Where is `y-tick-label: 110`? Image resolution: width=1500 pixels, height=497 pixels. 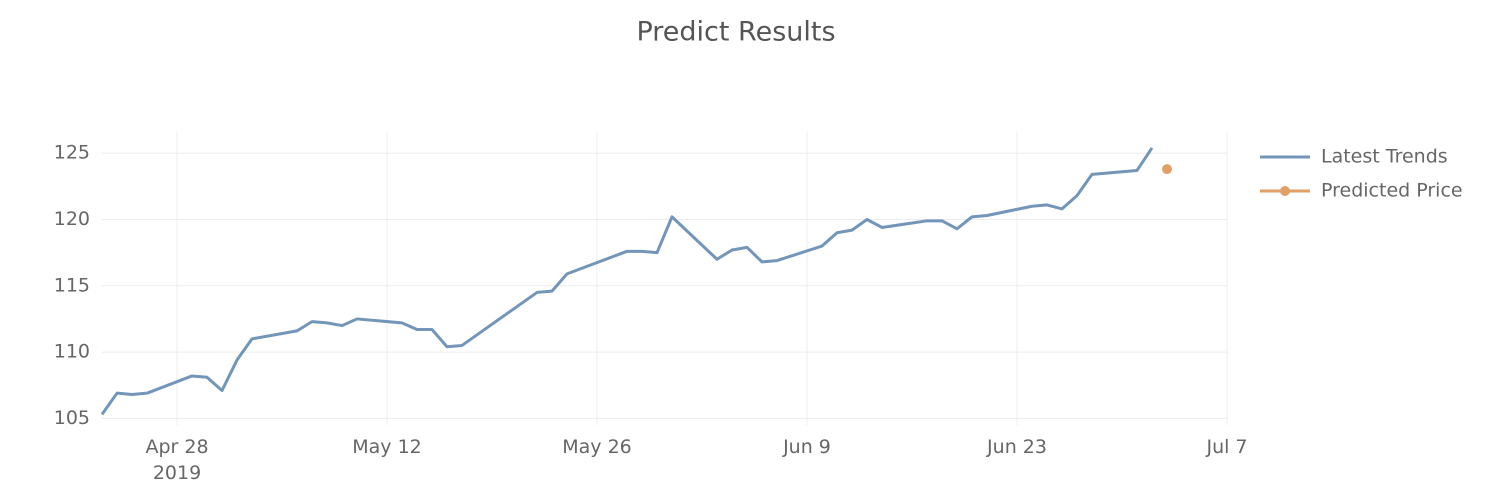 y-tick-label: 110 is located at coordinates (72, 352).